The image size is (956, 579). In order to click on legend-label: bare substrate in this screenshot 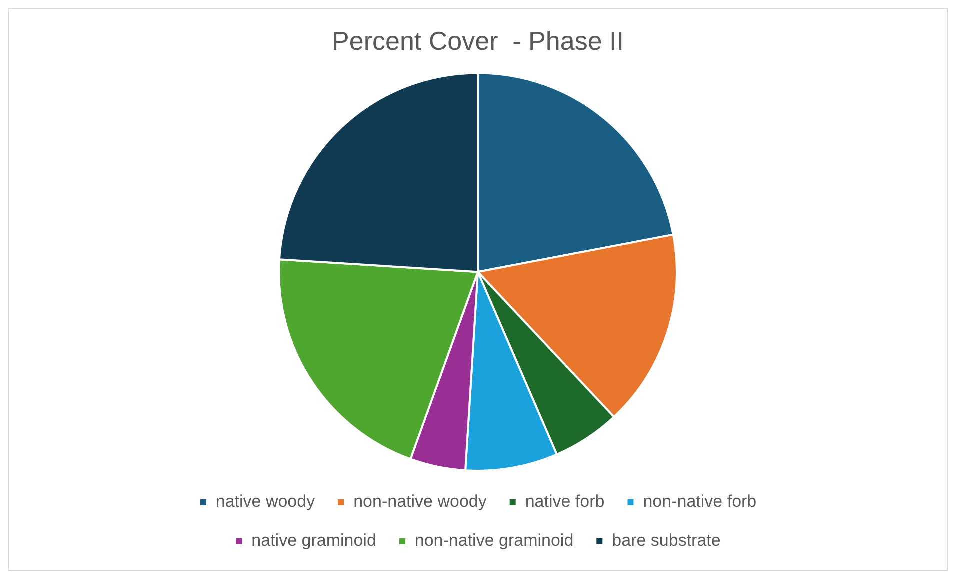, I will do `click(666, 540)`.